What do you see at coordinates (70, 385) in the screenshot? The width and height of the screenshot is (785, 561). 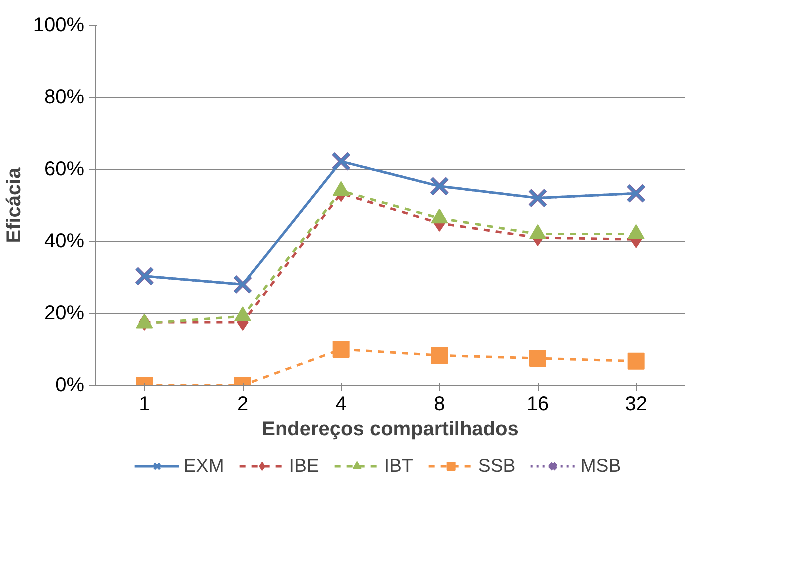 I see `y-tick-label: 0%` at bounding box center [70, 385].